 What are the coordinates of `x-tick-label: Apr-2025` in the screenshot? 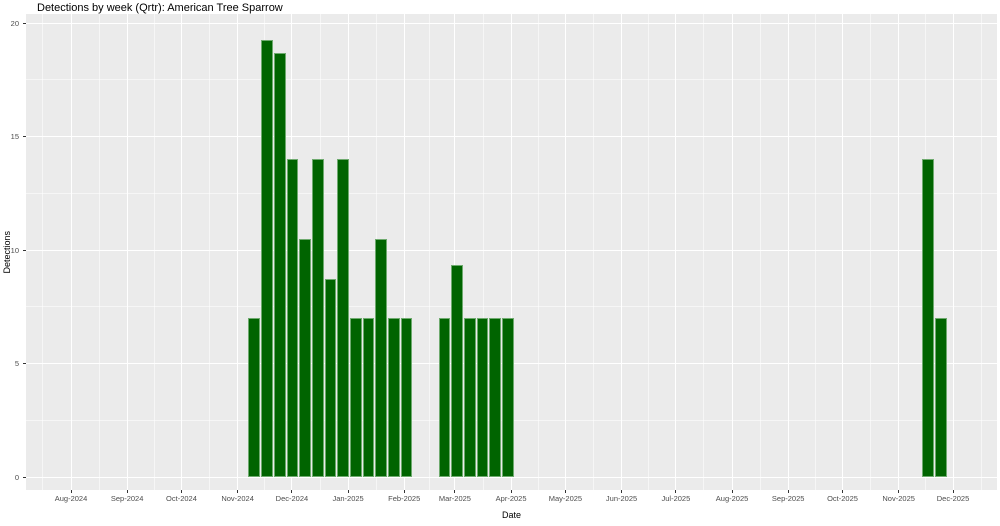 It's located at (511, 498).